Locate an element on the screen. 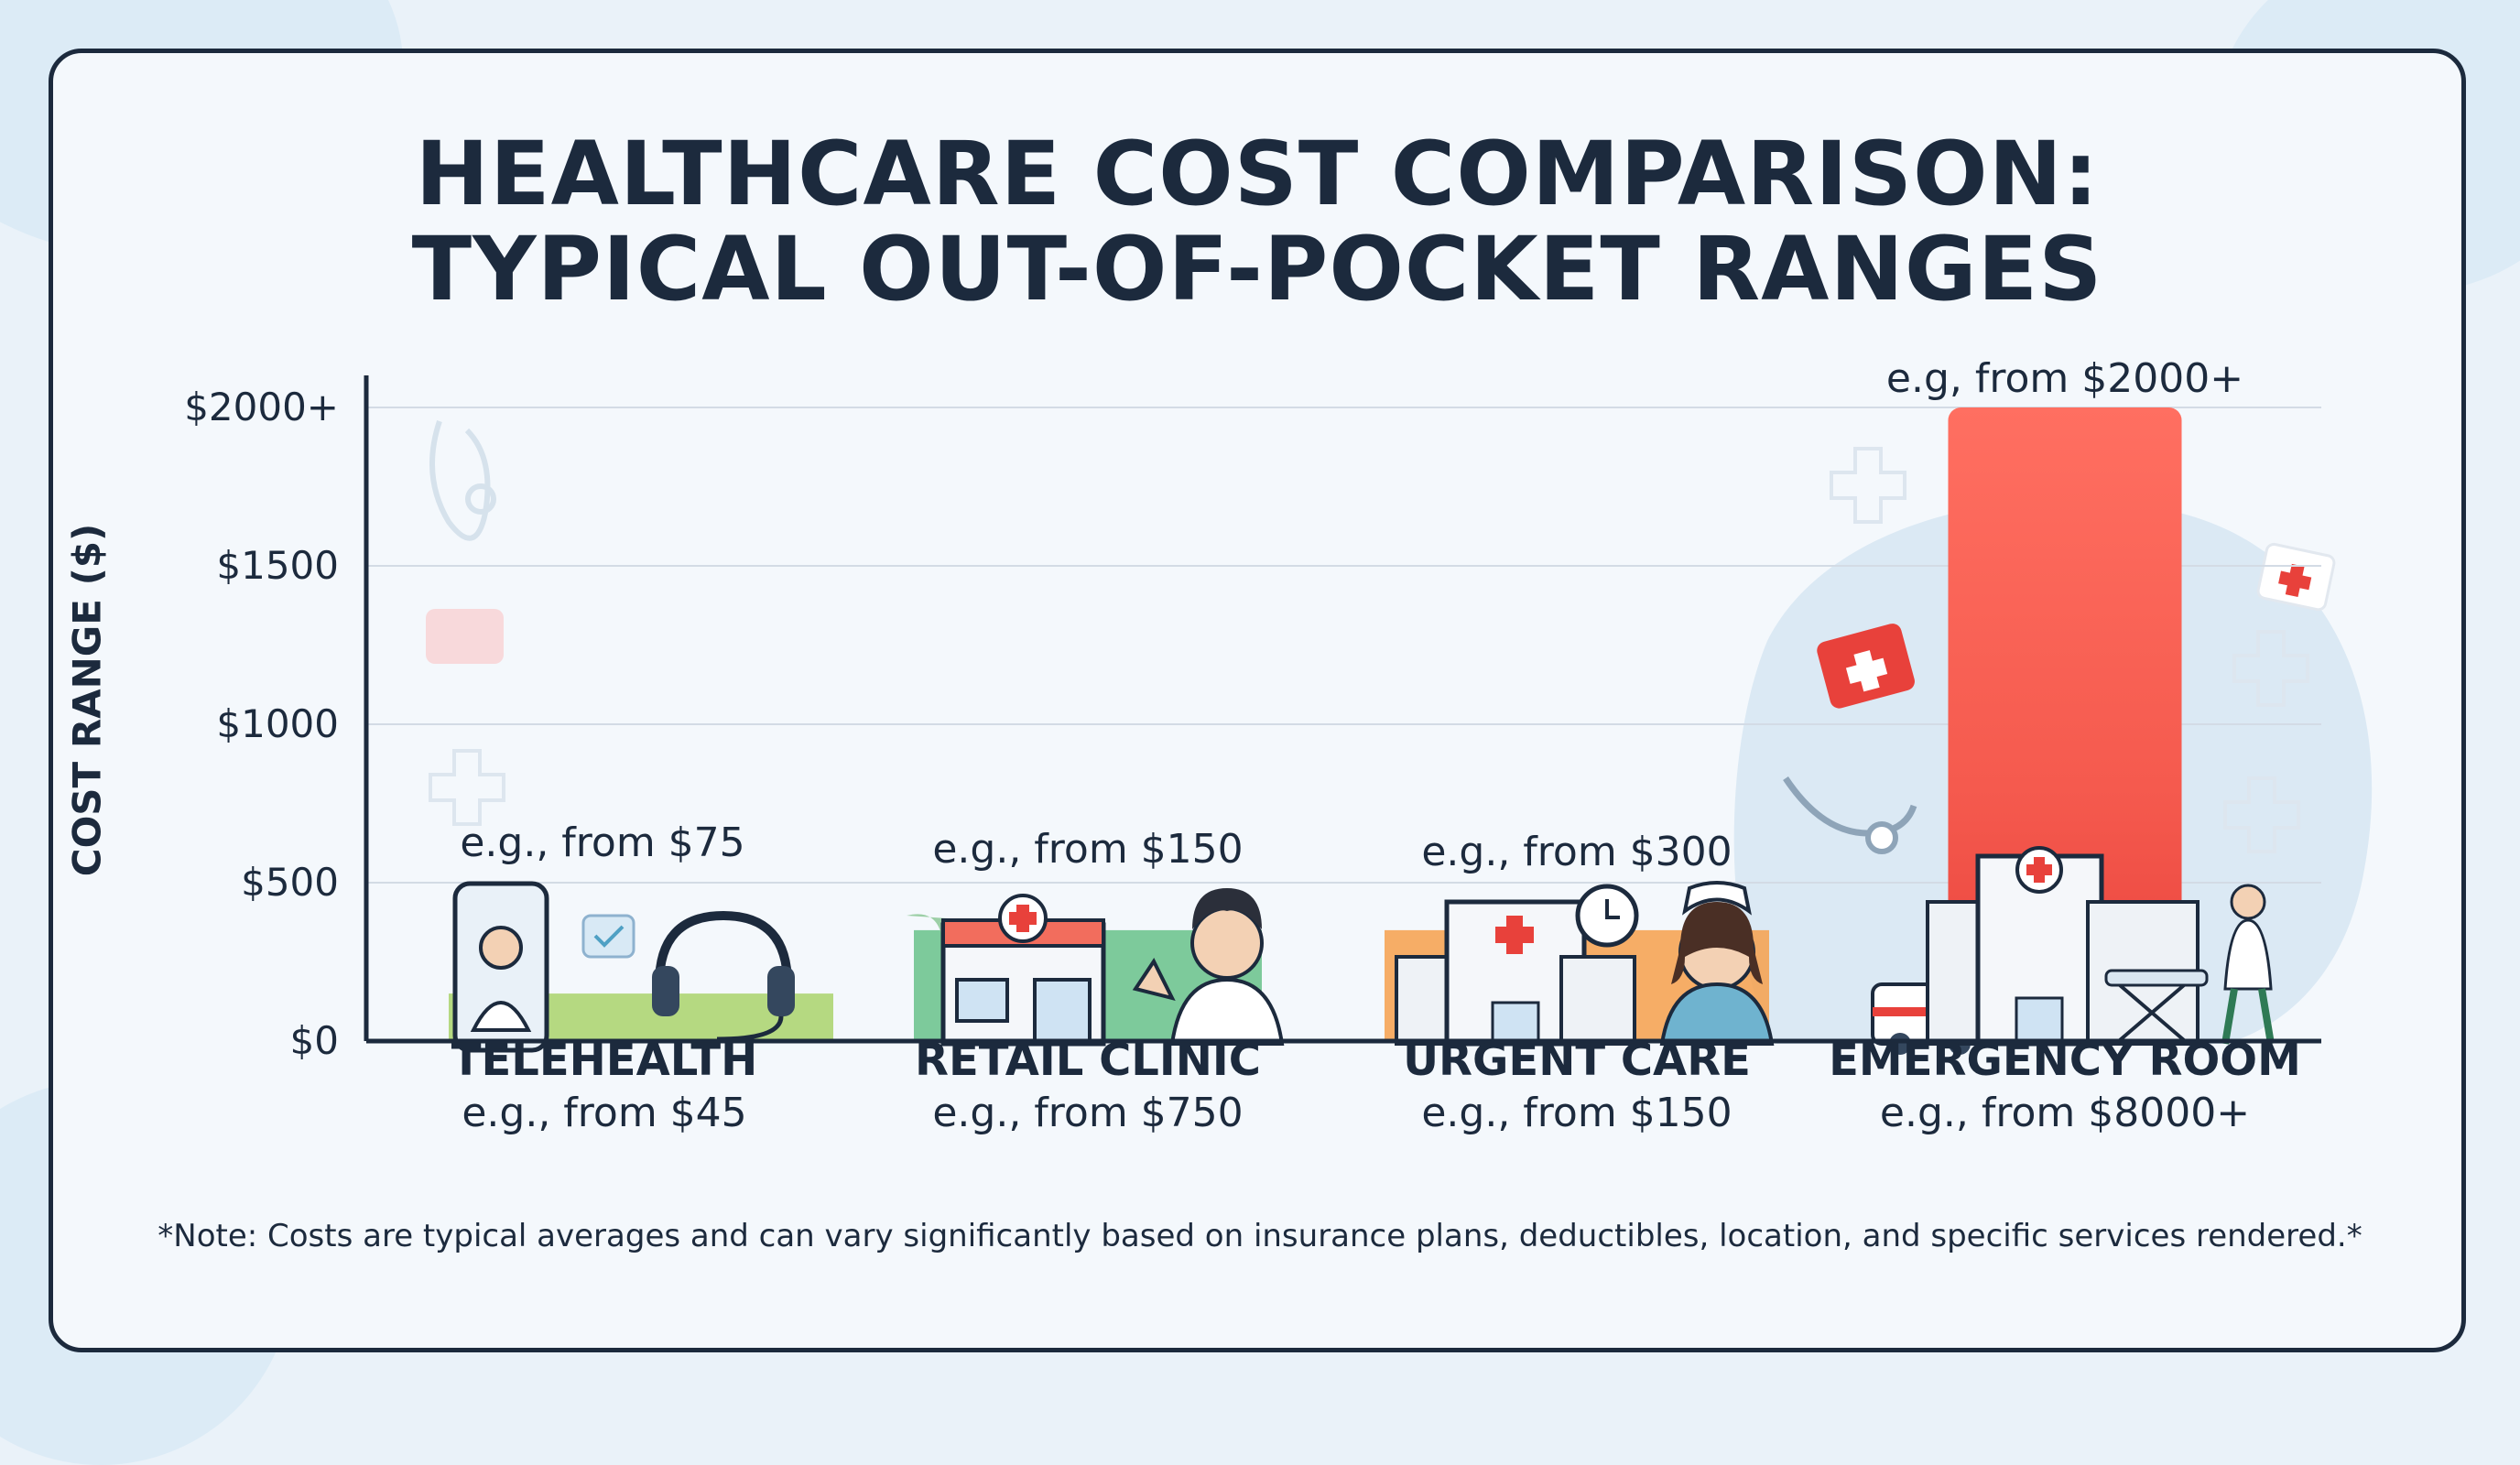 Image resolution: width=2520 pixels, height=1465 pixels. nurse-scrubs-icon is located at coordinates (1717, 1014).